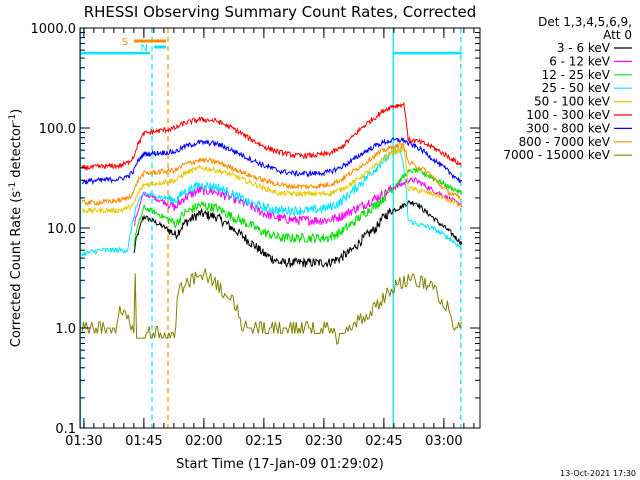 This screenshot has width=640, height=480. What do you see at coordinates (16, 269) in the screenshot?
I see `y-axis-label-main: Corrected Count Rate (s` at bounding box center [16, 269].